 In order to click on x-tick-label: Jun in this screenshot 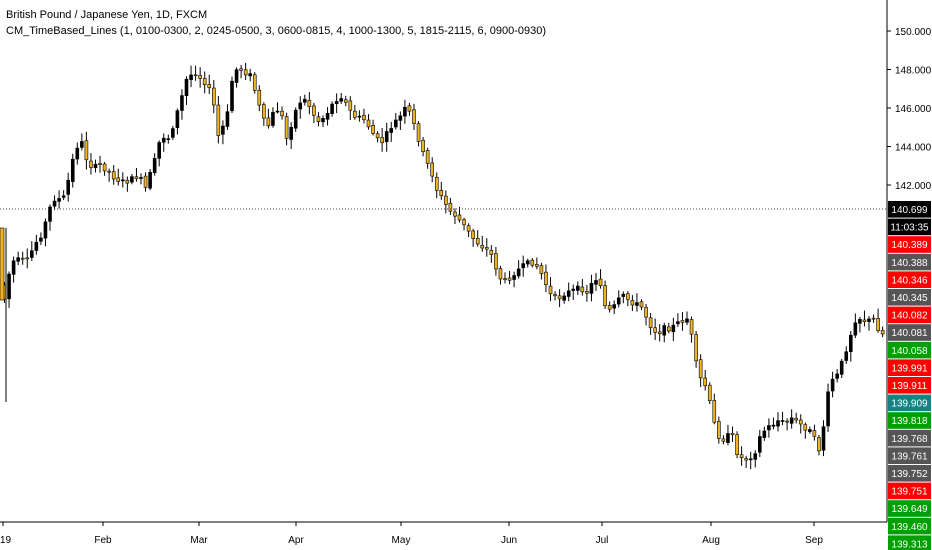, I will do `click(509, 540)`.